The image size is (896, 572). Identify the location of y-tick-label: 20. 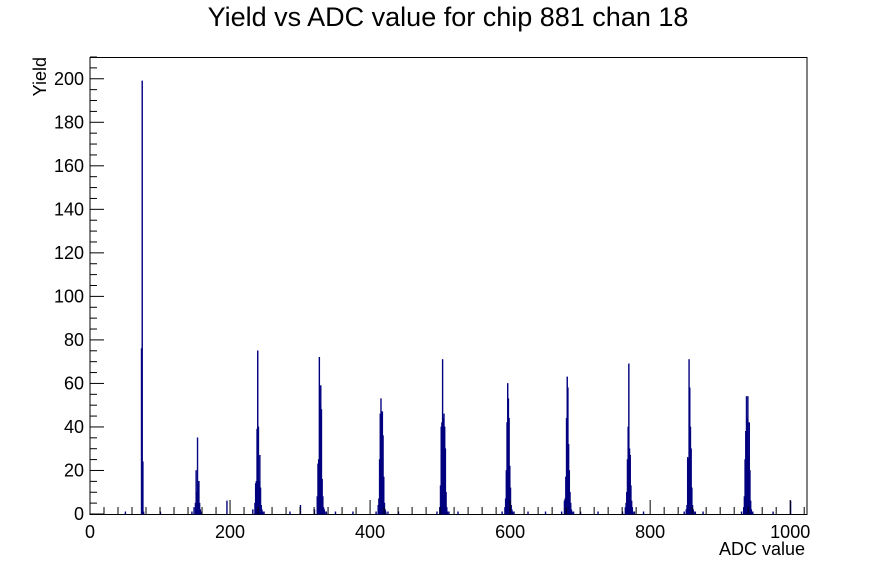
(74, 470).